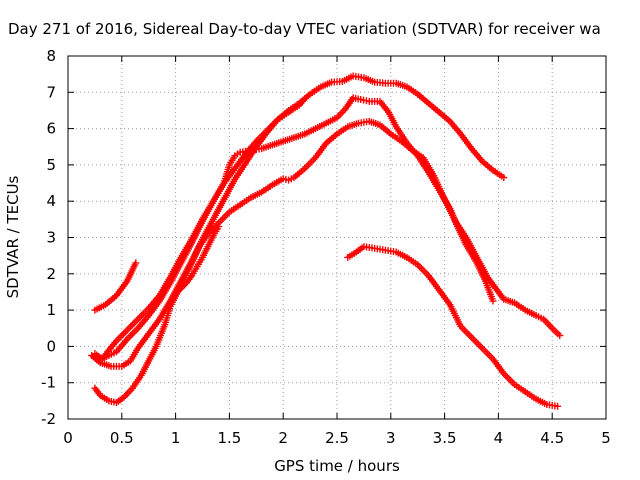 The width and height of the screenshot is (640, 480). Describe the element at coordinates (68, 438) in the screenshot. I see `x-tick-label: 0` at that location.